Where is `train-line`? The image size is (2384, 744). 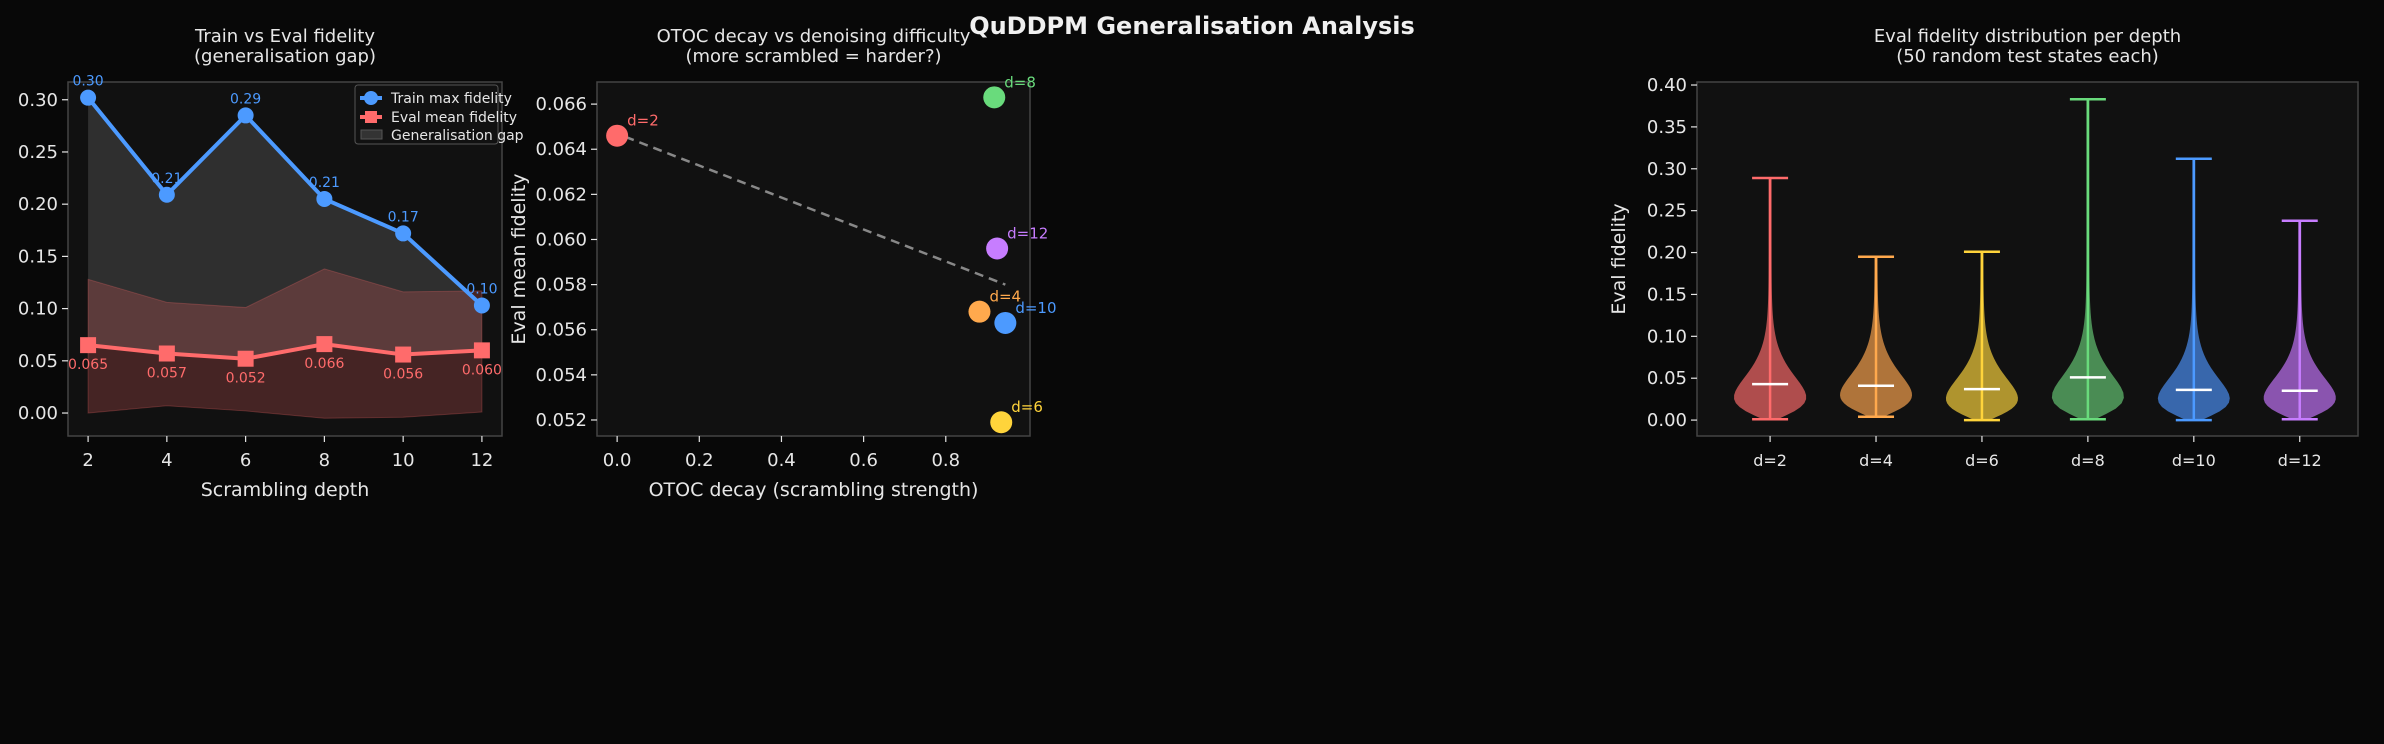
train-line is located at coordinates (285, 201).